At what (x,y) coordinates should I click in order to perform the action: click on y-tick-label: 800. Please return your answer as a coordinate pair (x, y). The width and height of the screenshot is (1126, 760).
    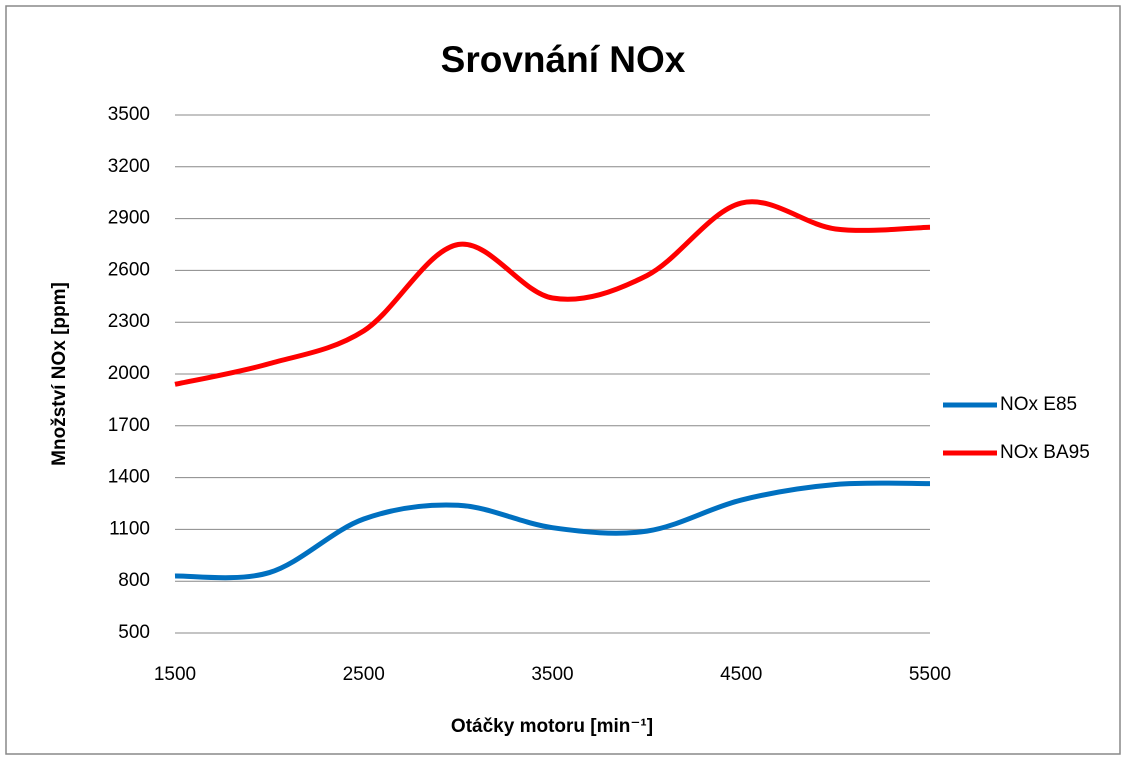
    Looking at the image, I should click on (134, 580).